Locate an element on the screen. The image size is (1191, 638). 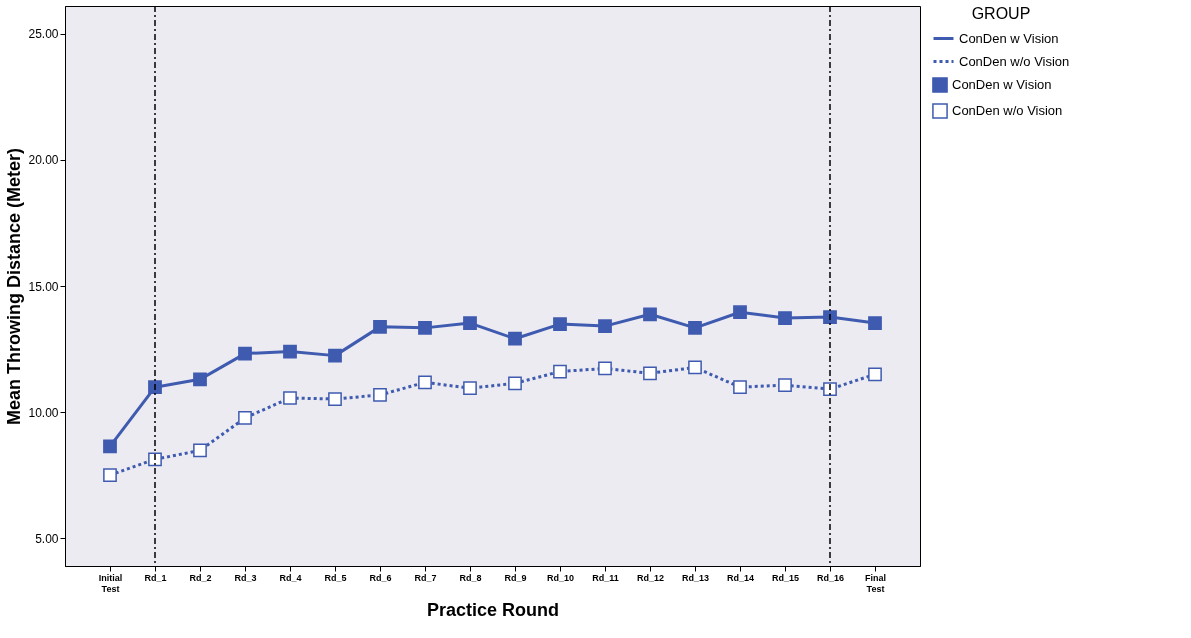
text: ConDen w Vision is located at coordinates (1009, 38).